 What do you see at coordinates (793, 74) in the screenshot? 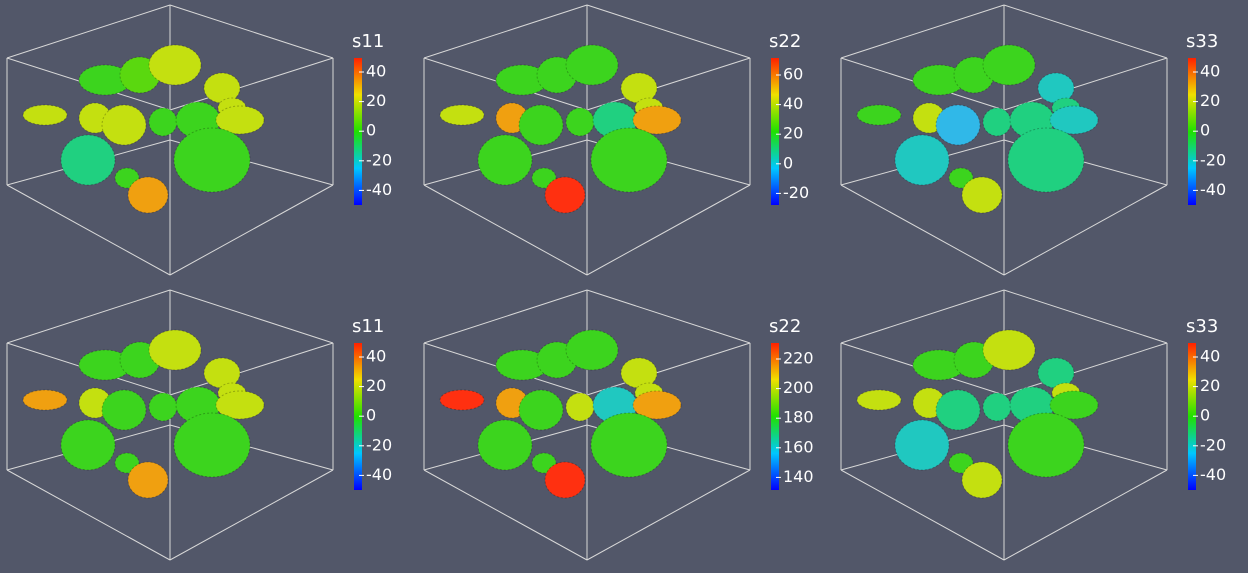
I see `colorbar-label: 60` at bounding box center [793, 74].